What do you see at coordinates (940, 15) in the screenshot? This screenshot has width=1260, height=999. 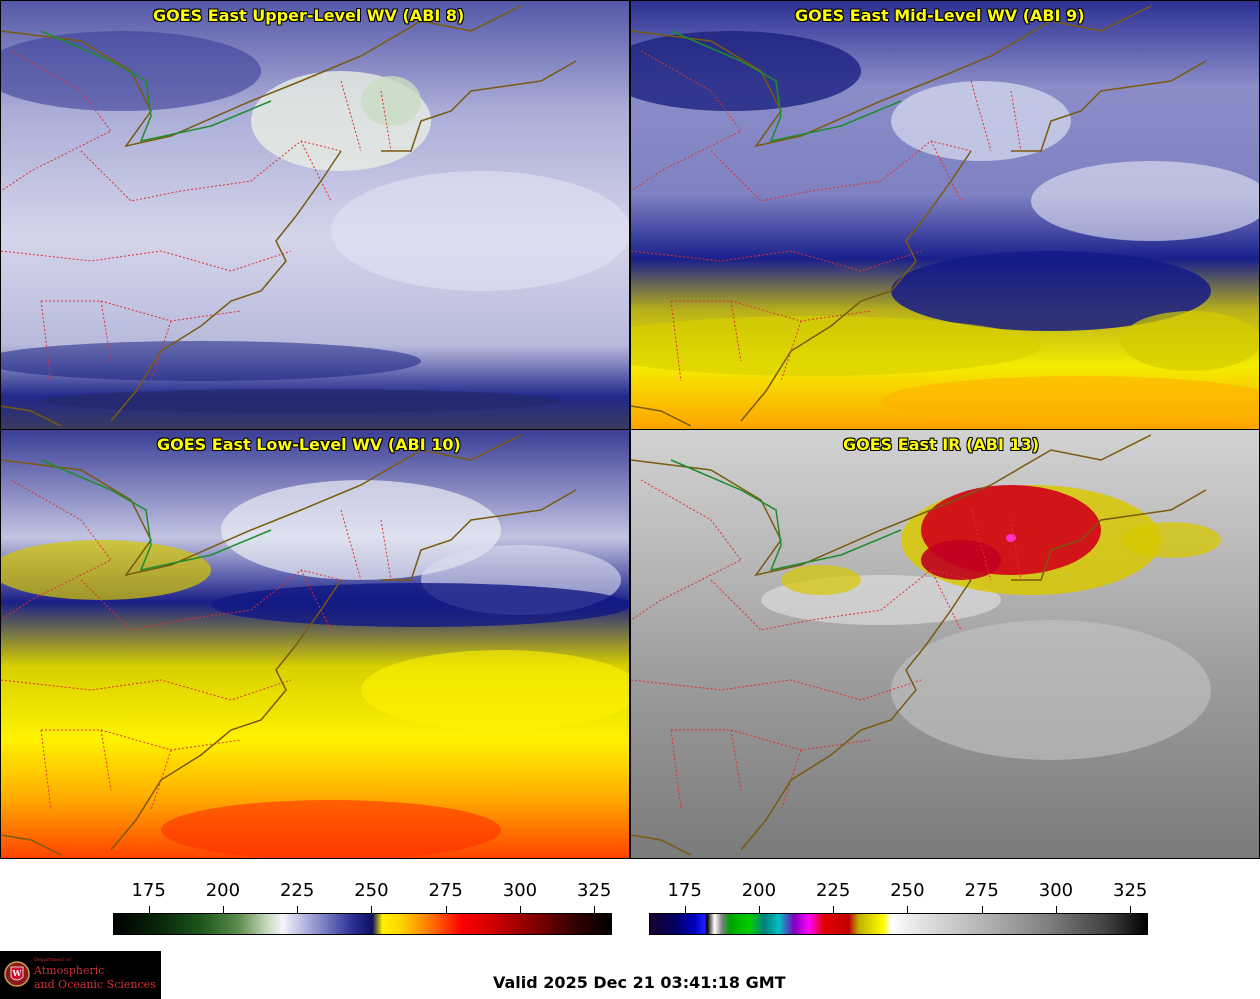 I see `panel-title: GOES East Mid-Level WV (ABI 9)` at bounding box center [940, 15].